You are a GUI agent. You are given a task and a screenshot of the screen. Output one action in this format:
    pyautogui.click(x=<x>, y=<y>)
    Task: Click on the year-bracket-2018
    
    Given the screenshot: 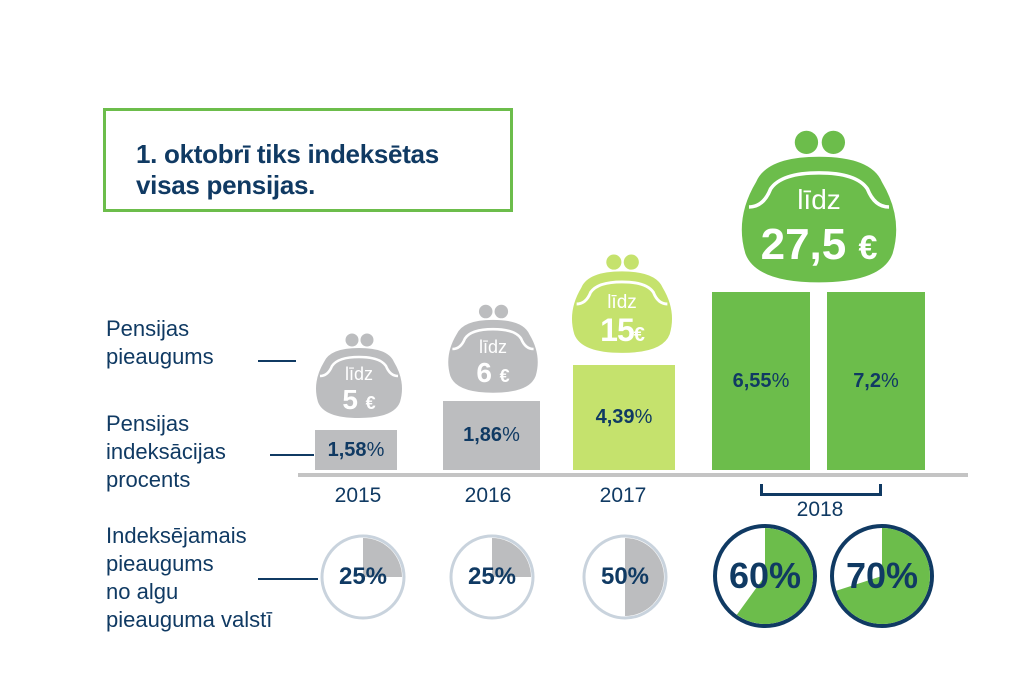 What is the action you would take?
    pyautogui.click(x=821, y=490)
    